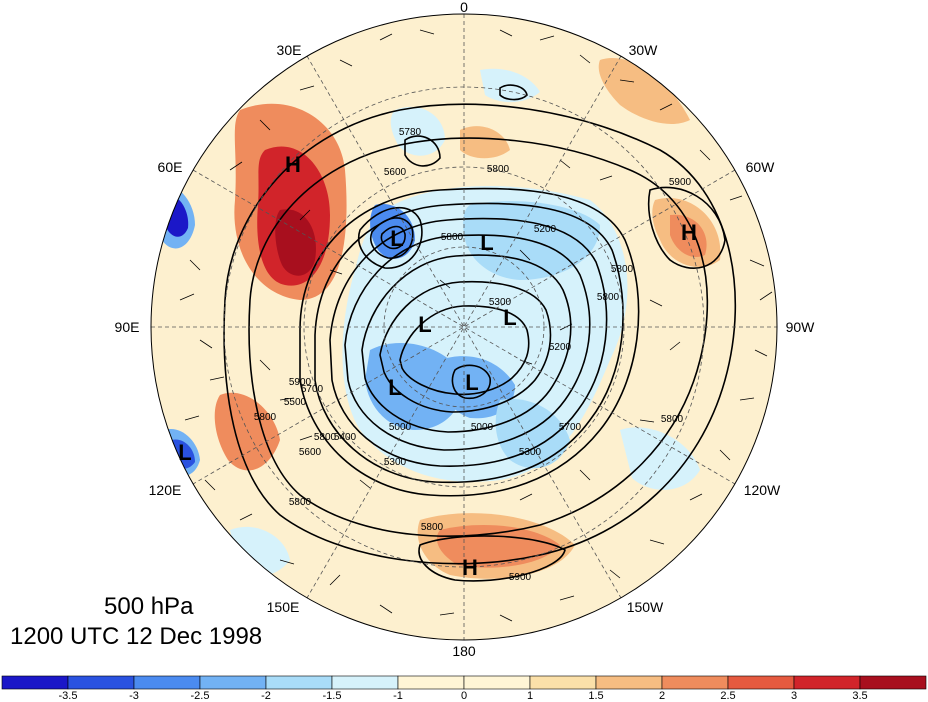 Image resolution: width=928 pixels, height=702 pixels. What do you see at coordinates (136, 636) in the screenshot?
I see `valid-time-label: 1200 UTC 12 Dec 1998` at bounding box center [136, 636].